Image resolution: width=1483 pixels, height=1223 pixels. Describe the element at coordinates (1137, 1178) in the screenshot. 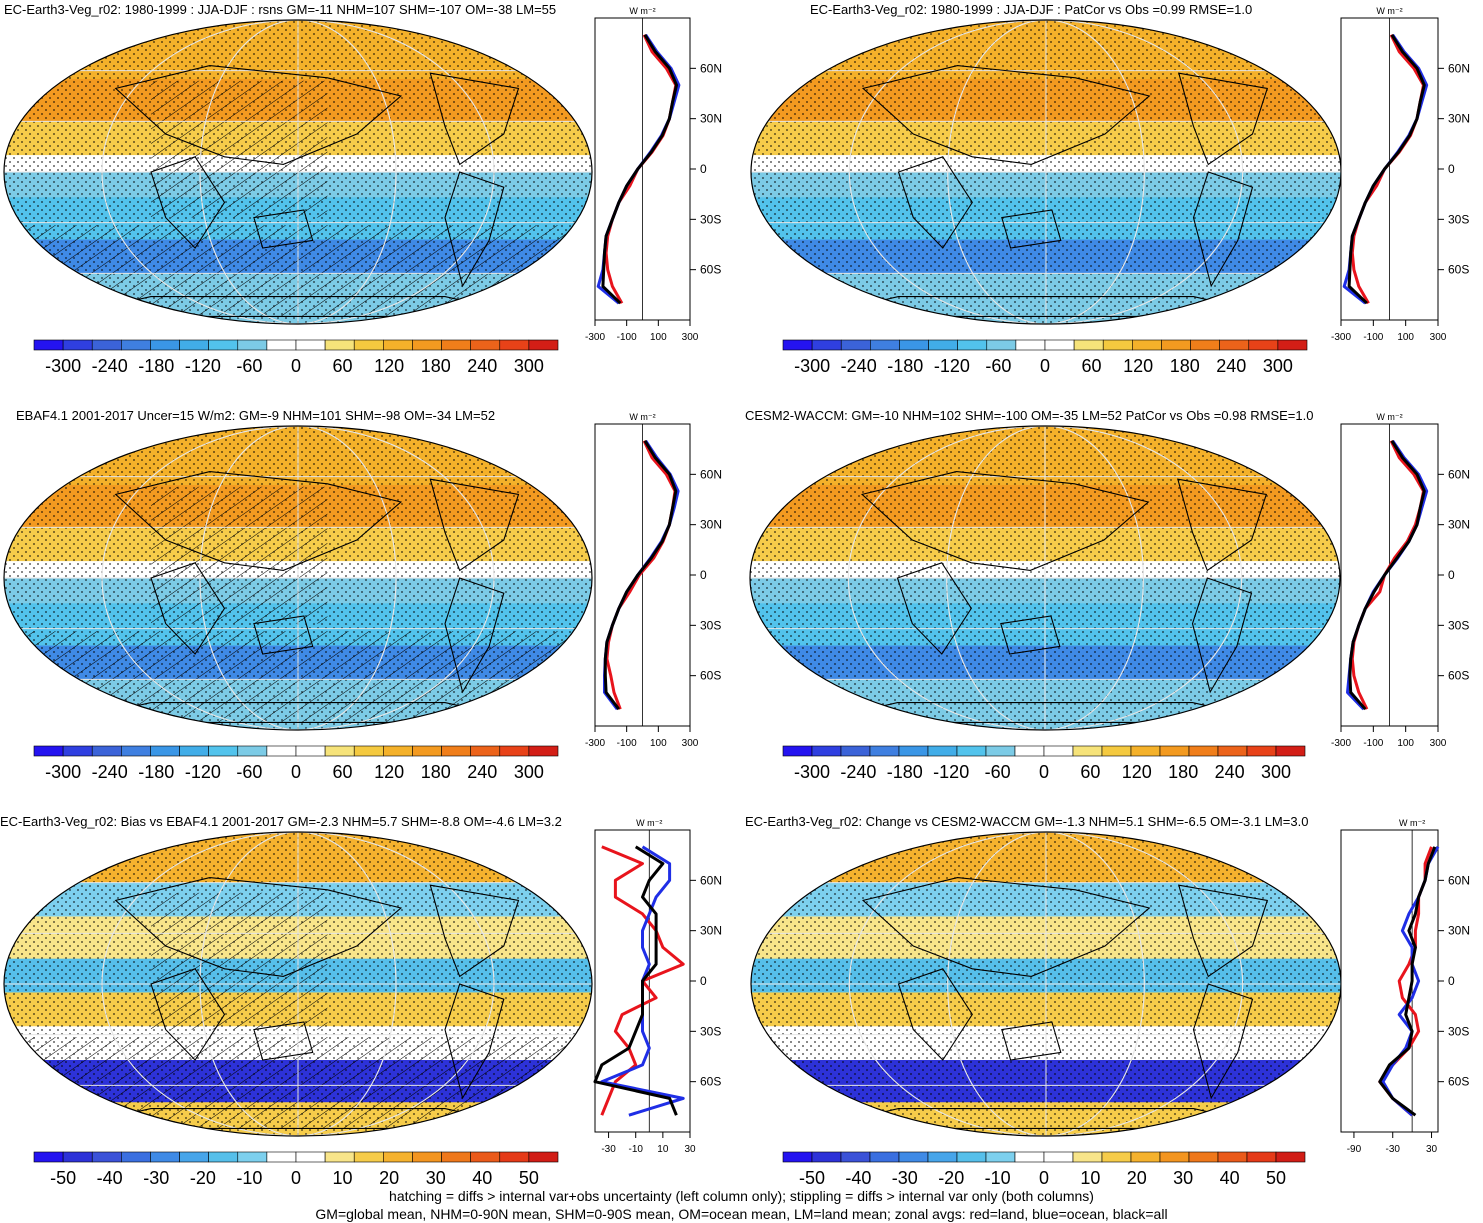

I see `colorbar-label: 20` at that location.